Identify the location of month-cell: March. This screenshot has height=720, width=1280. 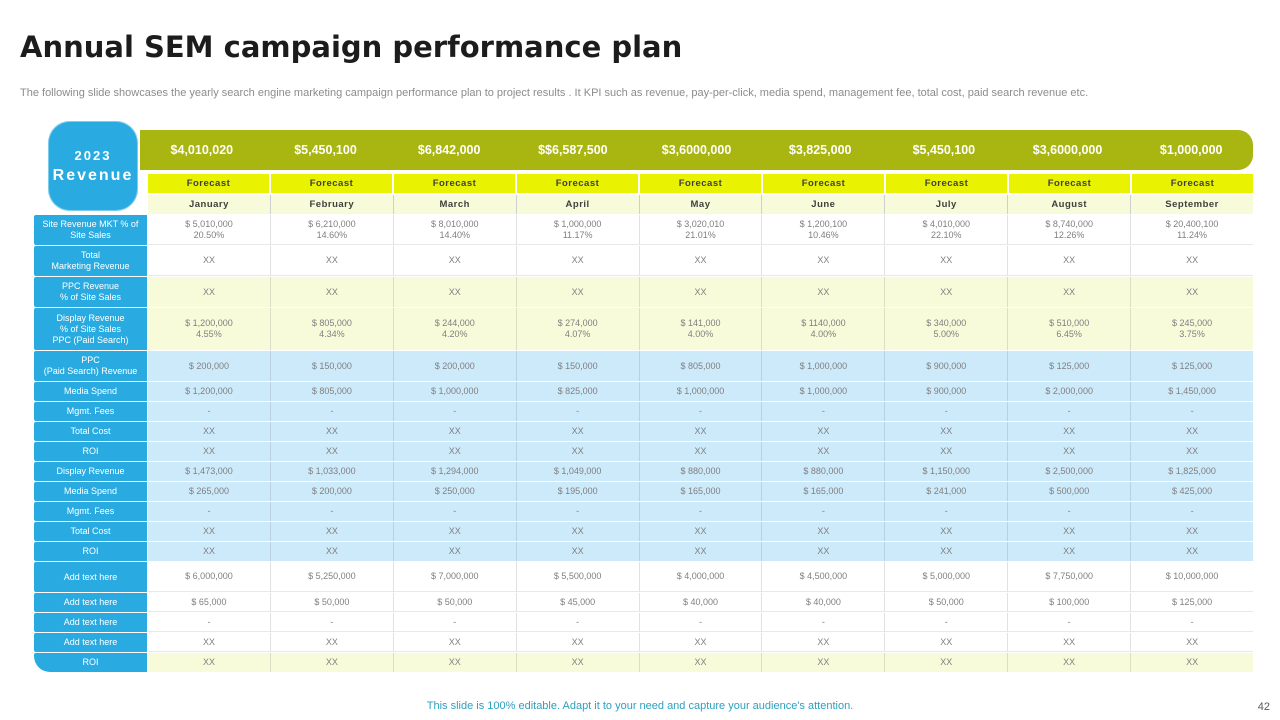
(454, 204).